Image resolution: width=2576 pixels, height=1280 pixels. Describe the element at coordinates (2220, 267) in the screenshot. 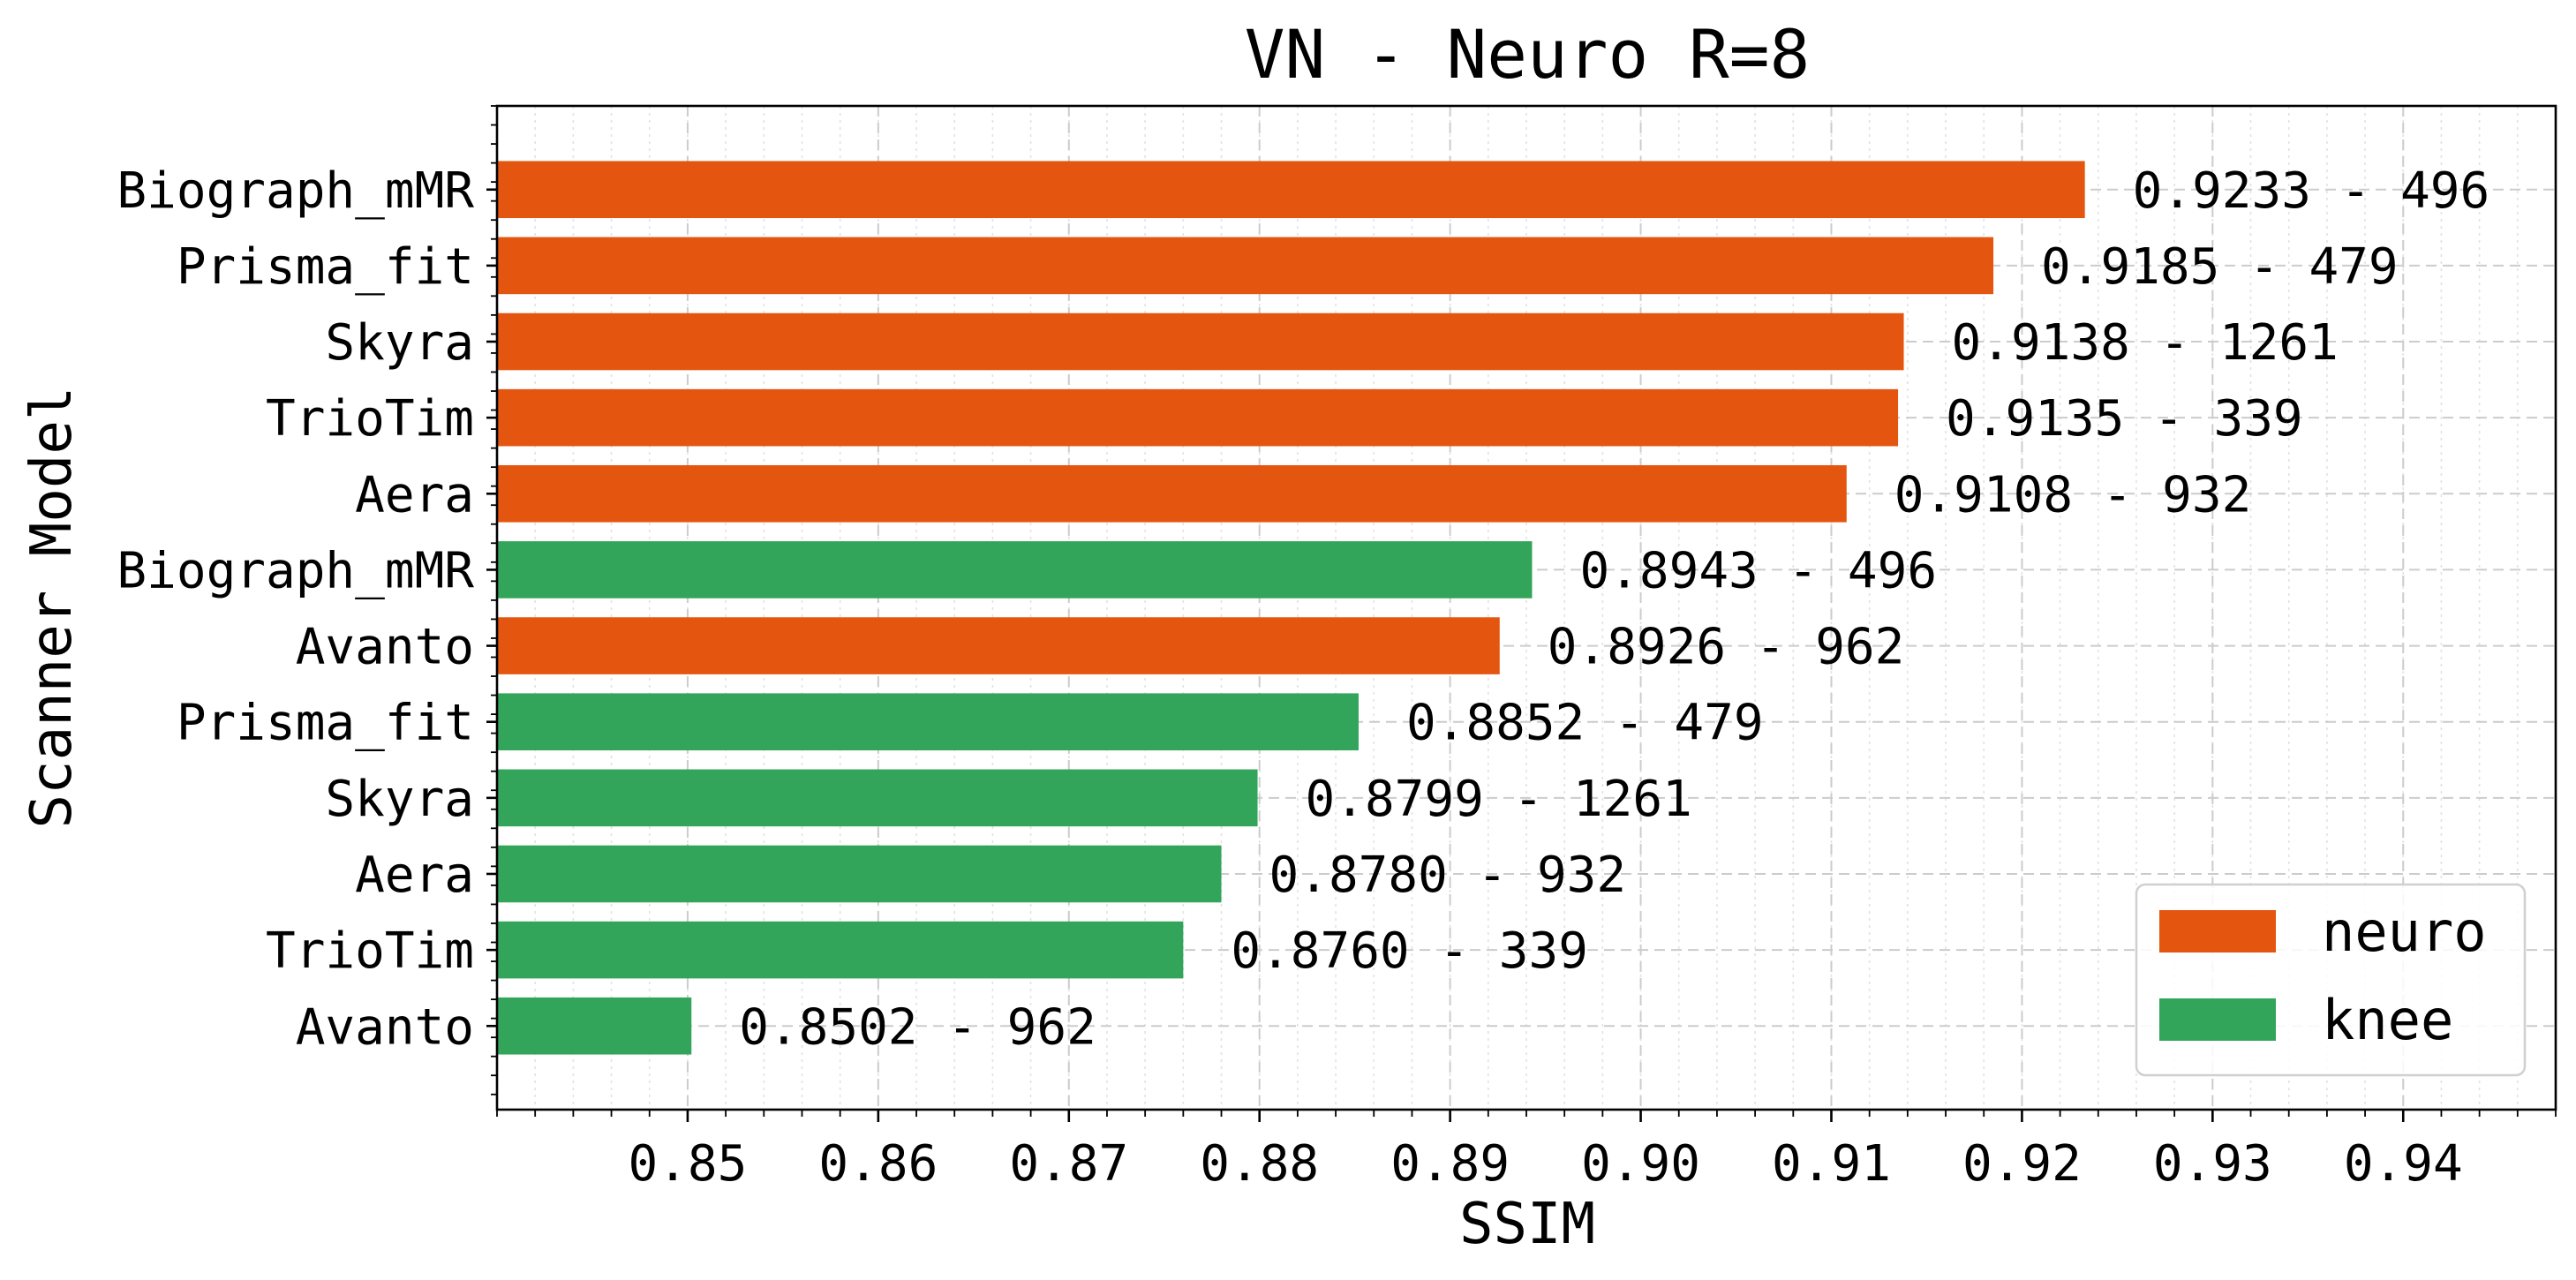

I see `bar-value-label: 0.9185 - 479` at that location.